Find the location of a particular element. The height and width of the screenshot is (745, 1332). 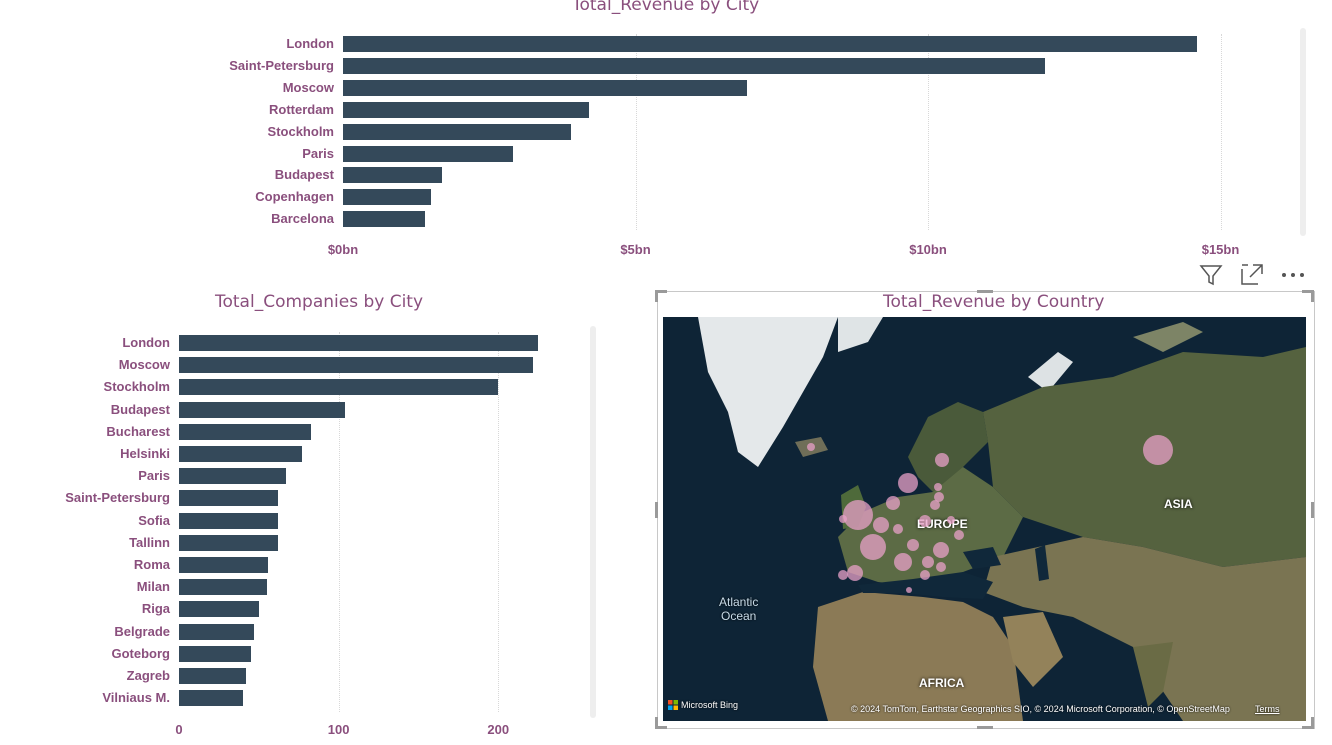

resize-handle-top is located at coordinates (985, 291).